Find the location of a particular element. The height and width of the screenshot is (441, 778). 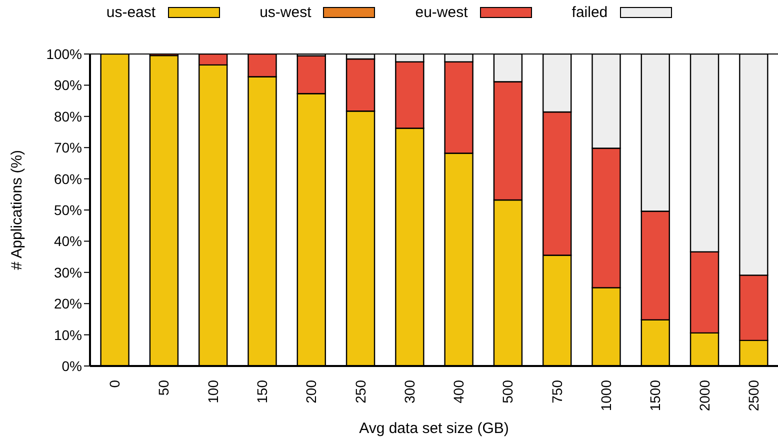

y-tick-label: 90% is located at coordinates (68, 85).